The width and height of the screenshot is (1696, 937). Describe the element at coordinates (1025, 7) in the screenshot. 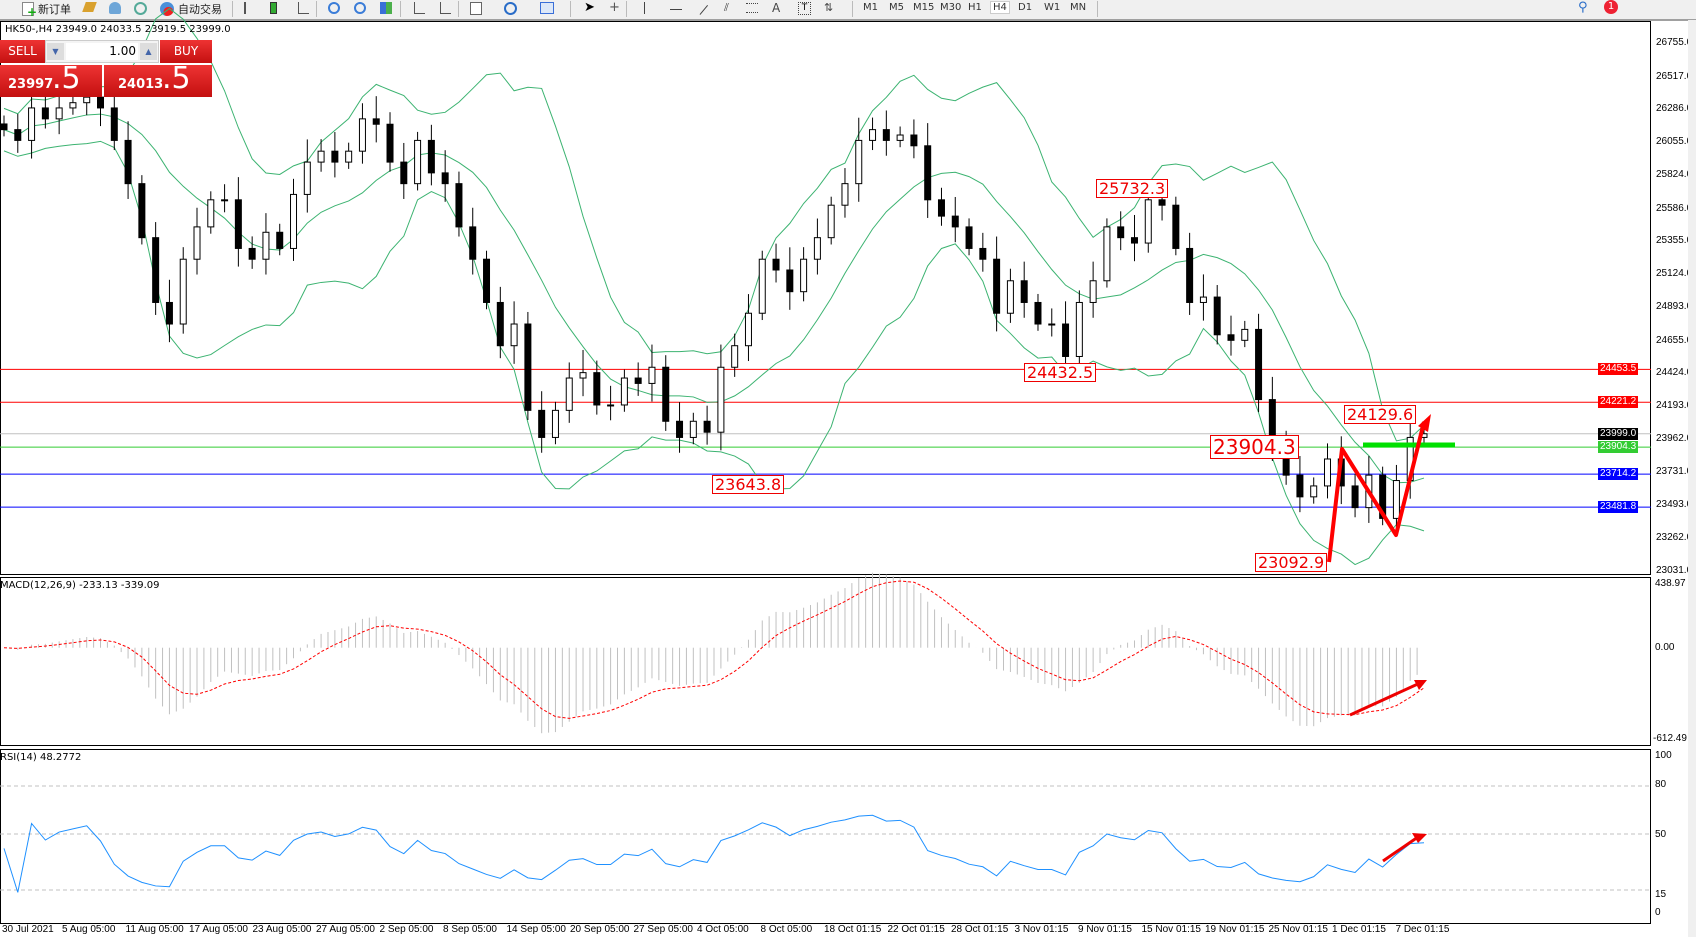

I see `timeframe-d1: D1` at that location.